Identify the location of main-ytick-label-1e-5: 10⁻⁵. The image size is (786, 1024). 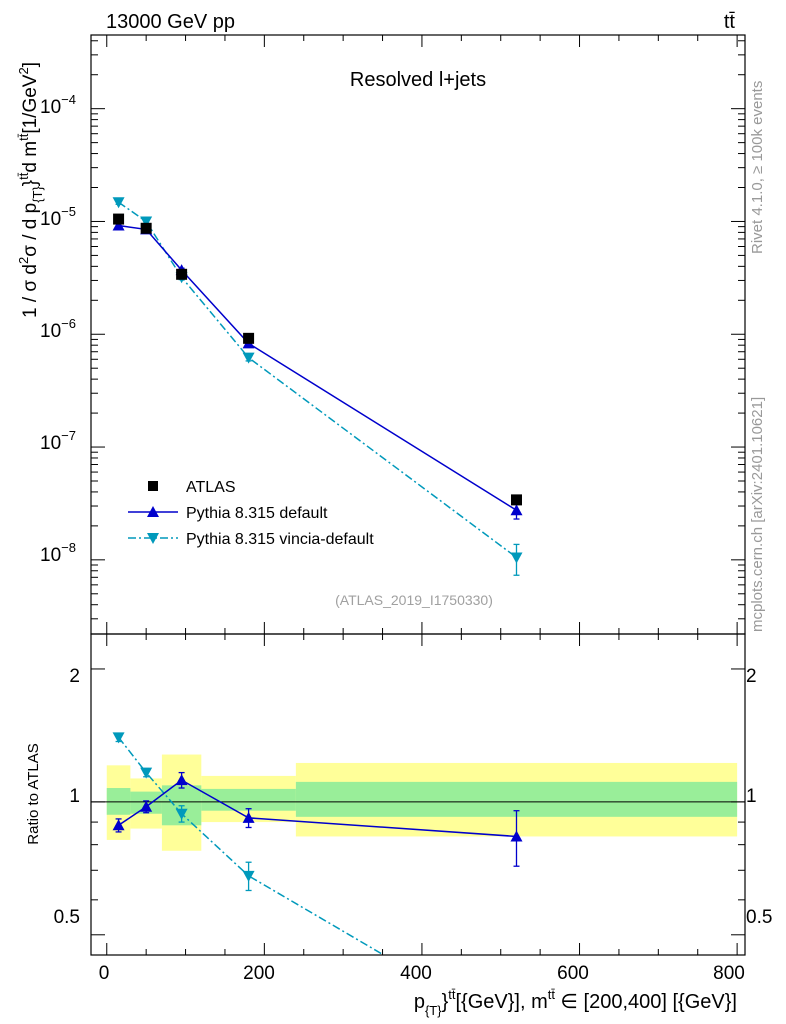
(58, 217).